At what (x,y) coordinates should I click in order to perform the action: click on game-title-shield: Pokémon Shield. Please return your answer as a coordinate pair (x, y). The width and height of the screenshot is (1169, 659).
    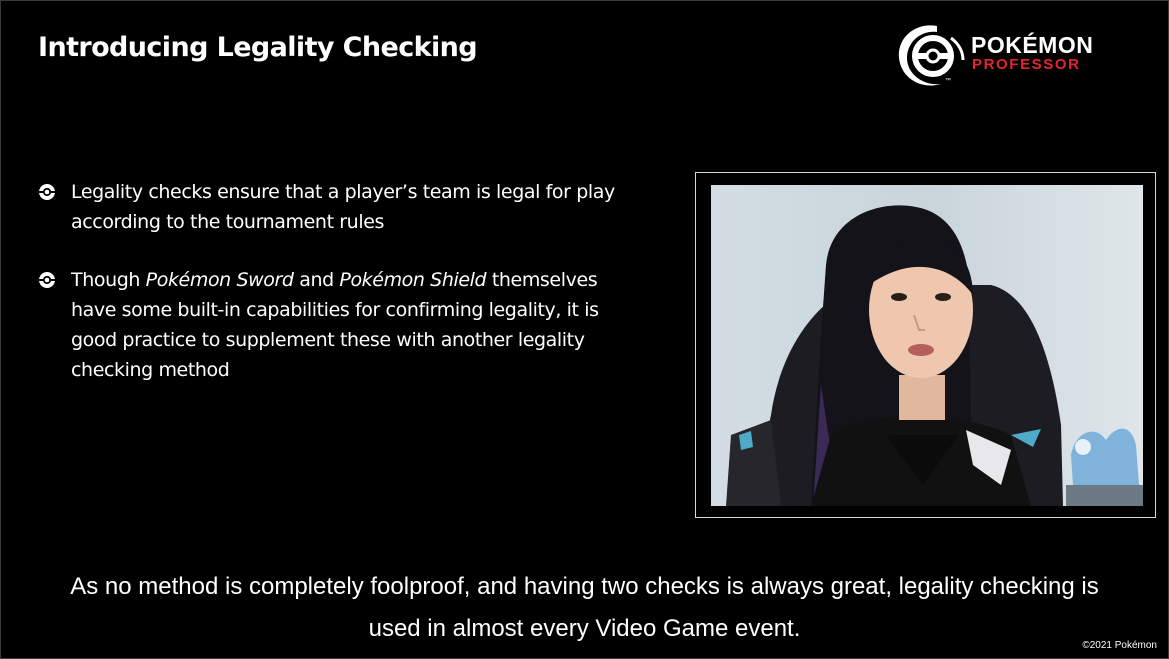
    Looking at the image, I should click on (413, 280).